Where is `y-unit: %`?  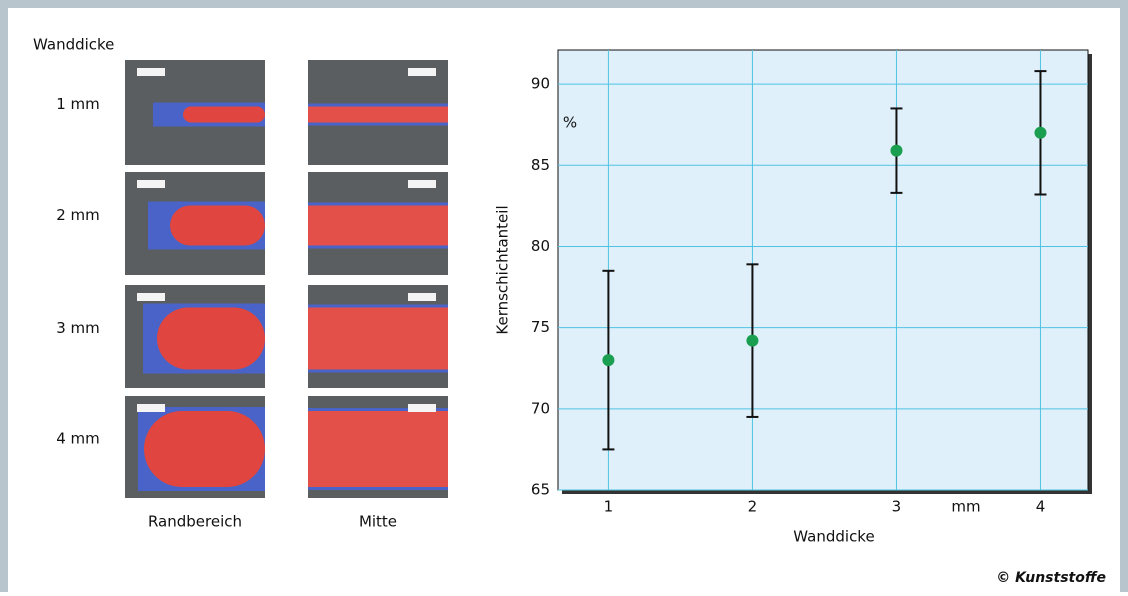
y-unit: % is located at coordinates (570, 123).